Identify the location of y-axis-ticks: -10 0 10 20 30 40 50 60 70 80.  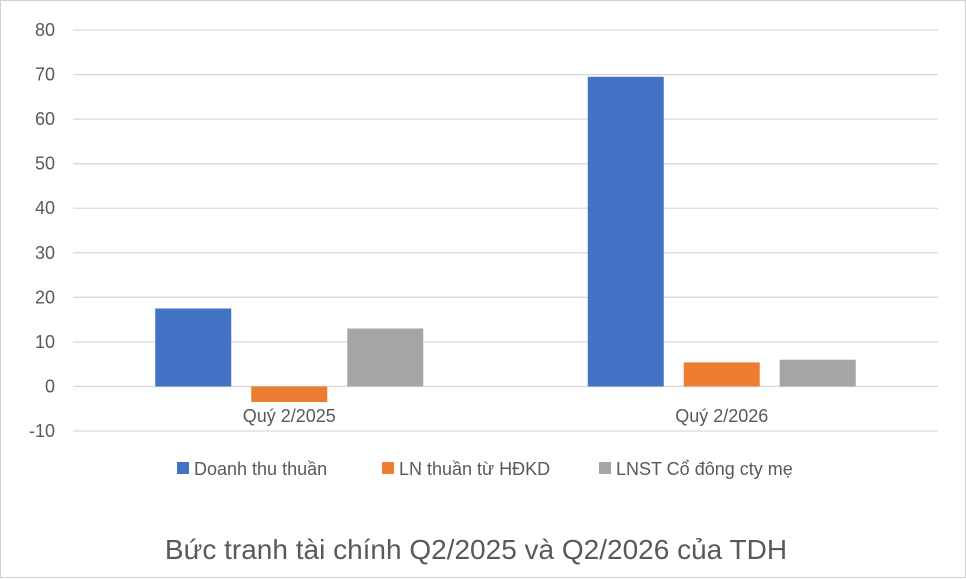
(42, 230).